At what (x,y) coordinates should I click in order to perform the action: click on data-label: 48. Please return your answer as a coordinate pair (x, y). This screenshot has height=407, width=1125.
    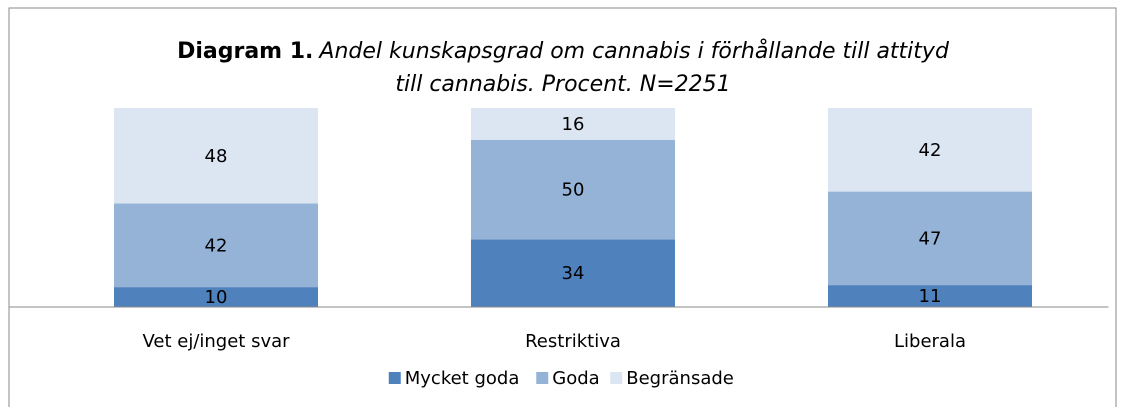
    Looking at the image, I should click on (216, 156).